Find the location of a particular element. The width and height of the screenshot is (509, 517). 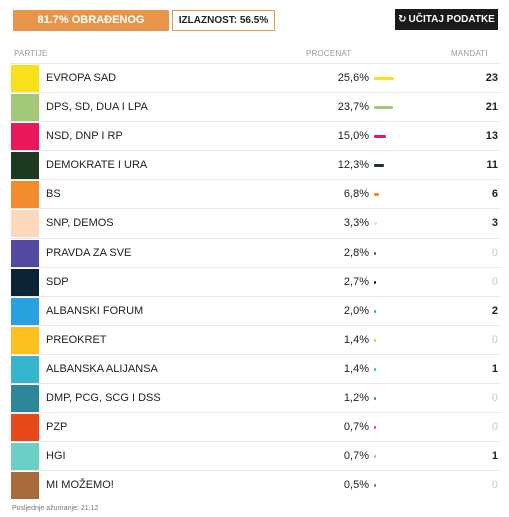

party-name: ALBANSKA ALIJANSA is located at coordinates (102, 368).